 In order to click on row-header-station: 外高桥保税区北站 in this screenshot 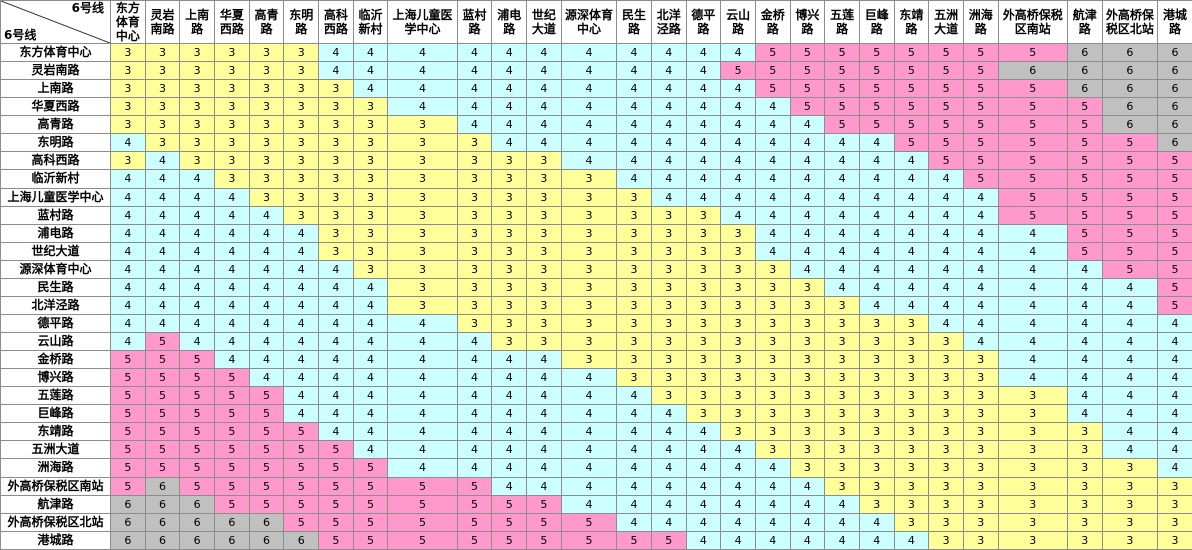, I will do `click(56, 522)`.